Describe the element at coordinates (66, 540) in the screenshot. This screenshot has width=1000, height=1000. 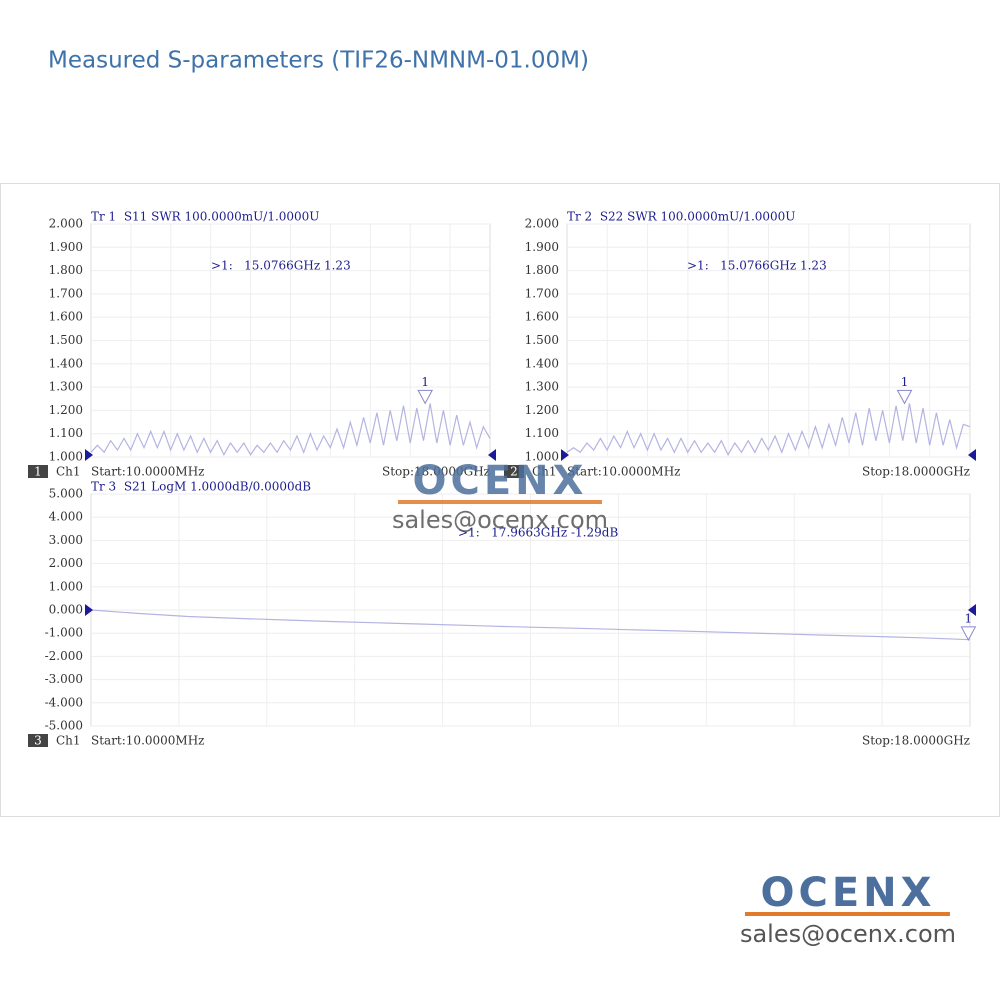
I see `y-tick-label: 3.000` at that location.